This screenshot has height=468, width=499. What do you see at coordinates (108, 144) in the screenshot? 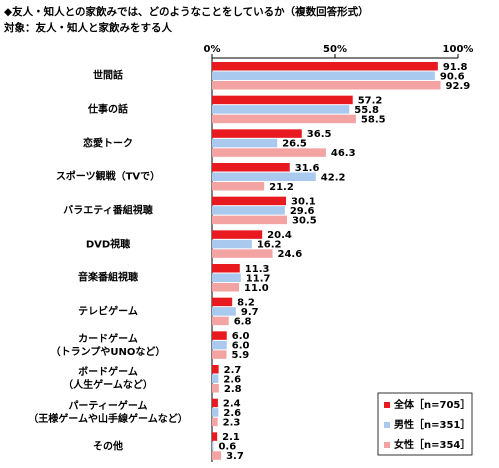
I see `category-label: 恋愛トーク` at bounding box center [108, 144].